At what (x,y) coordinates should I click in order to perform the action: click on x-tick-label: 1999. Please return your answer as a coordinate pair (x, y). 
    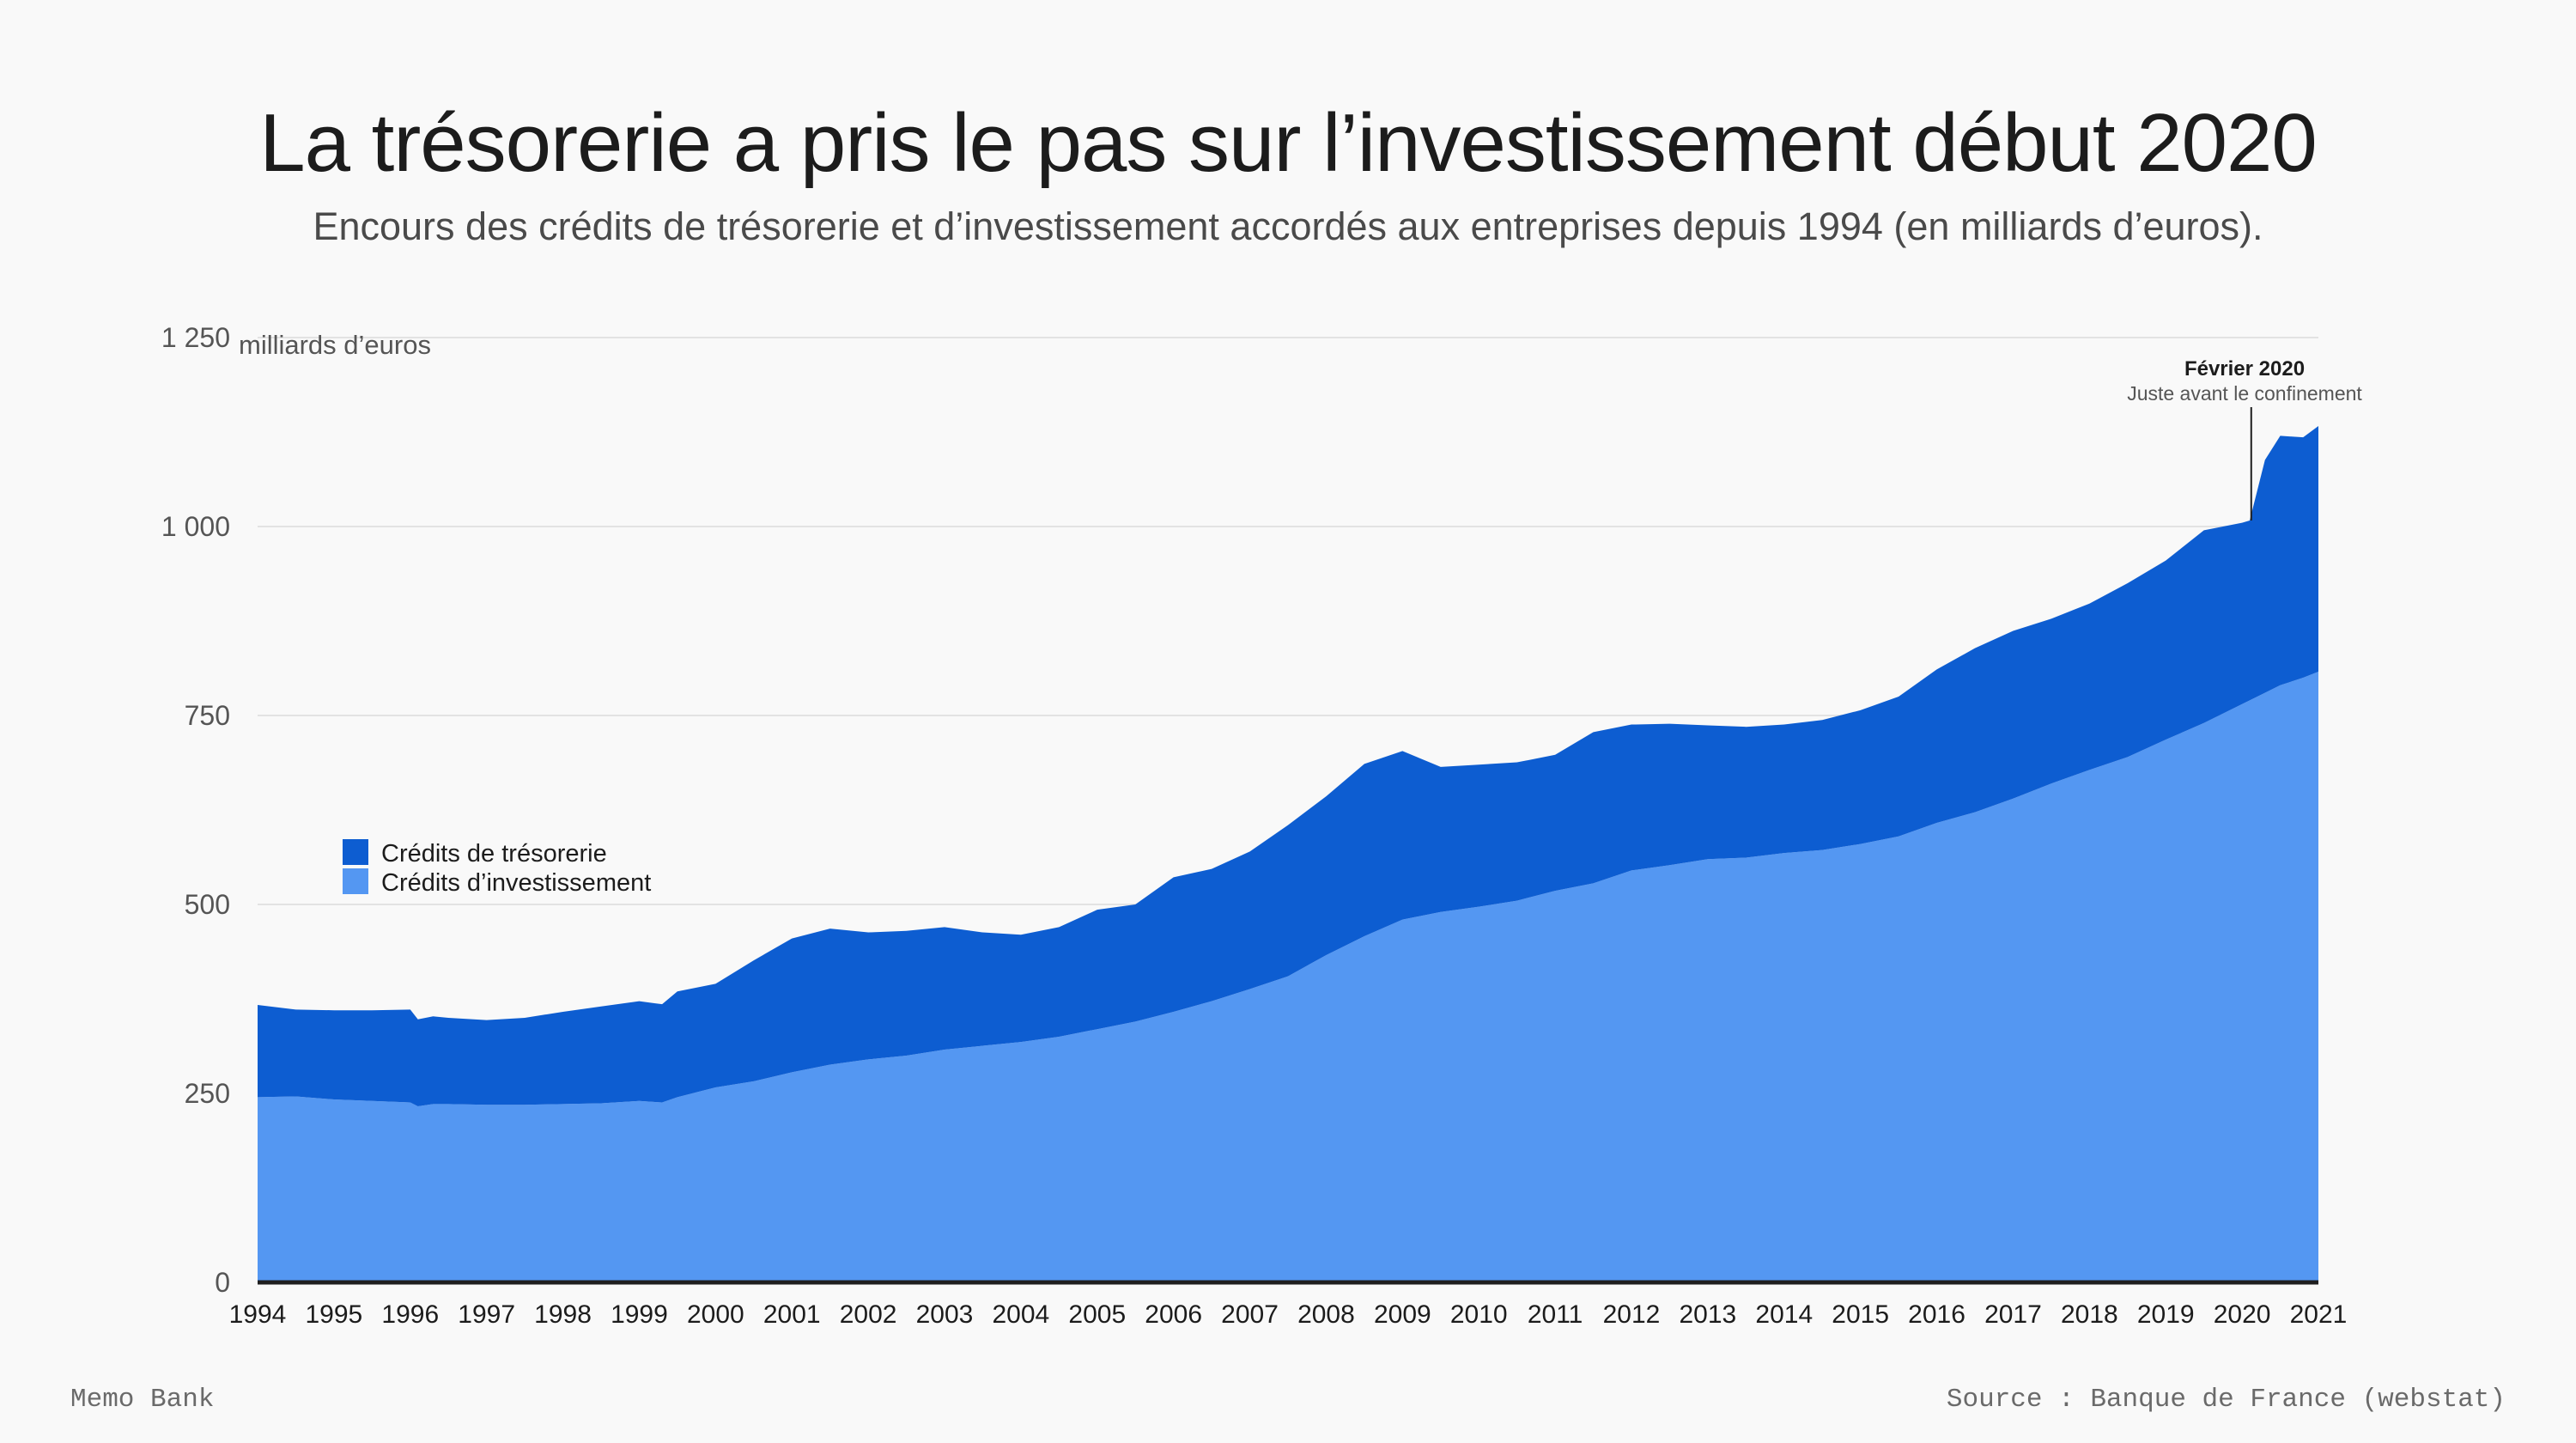
    Looking at the image, I should click on (640, 1314).